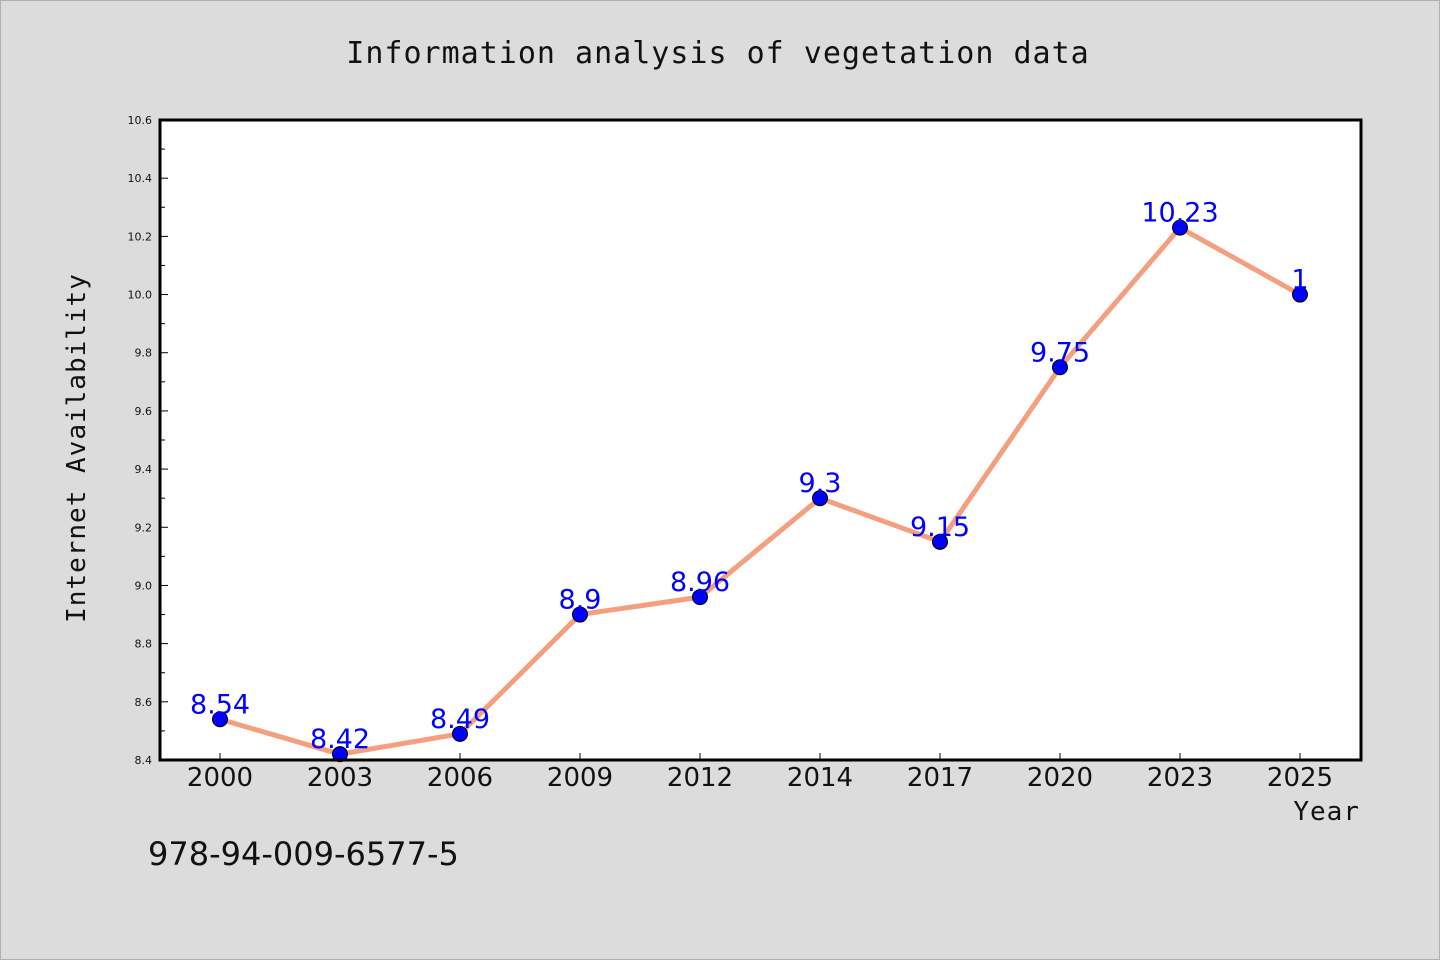 Image resolution: width=1440 pixels, height=960 pixels. What do you see at coordinates (460, 719) in the screenshot?
I see `data-value-label: 8.49` at bounding box center [460, 719].